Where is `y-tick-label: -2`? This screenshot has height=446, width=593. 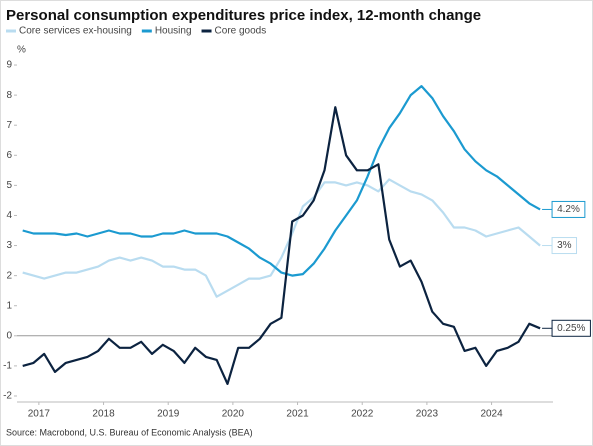 y-tick-label: -2 is located at coordinates (7, 396).